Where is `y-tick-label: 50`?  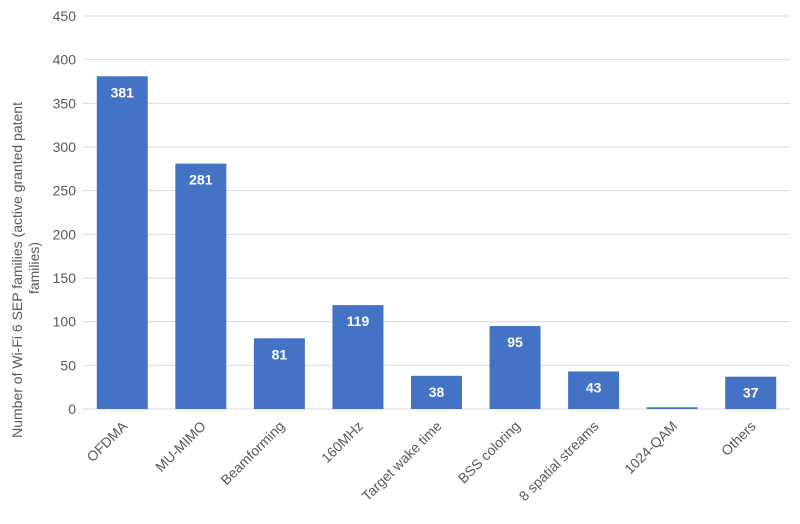
y-tick-label: 50 is located at coordinates (68, 365).